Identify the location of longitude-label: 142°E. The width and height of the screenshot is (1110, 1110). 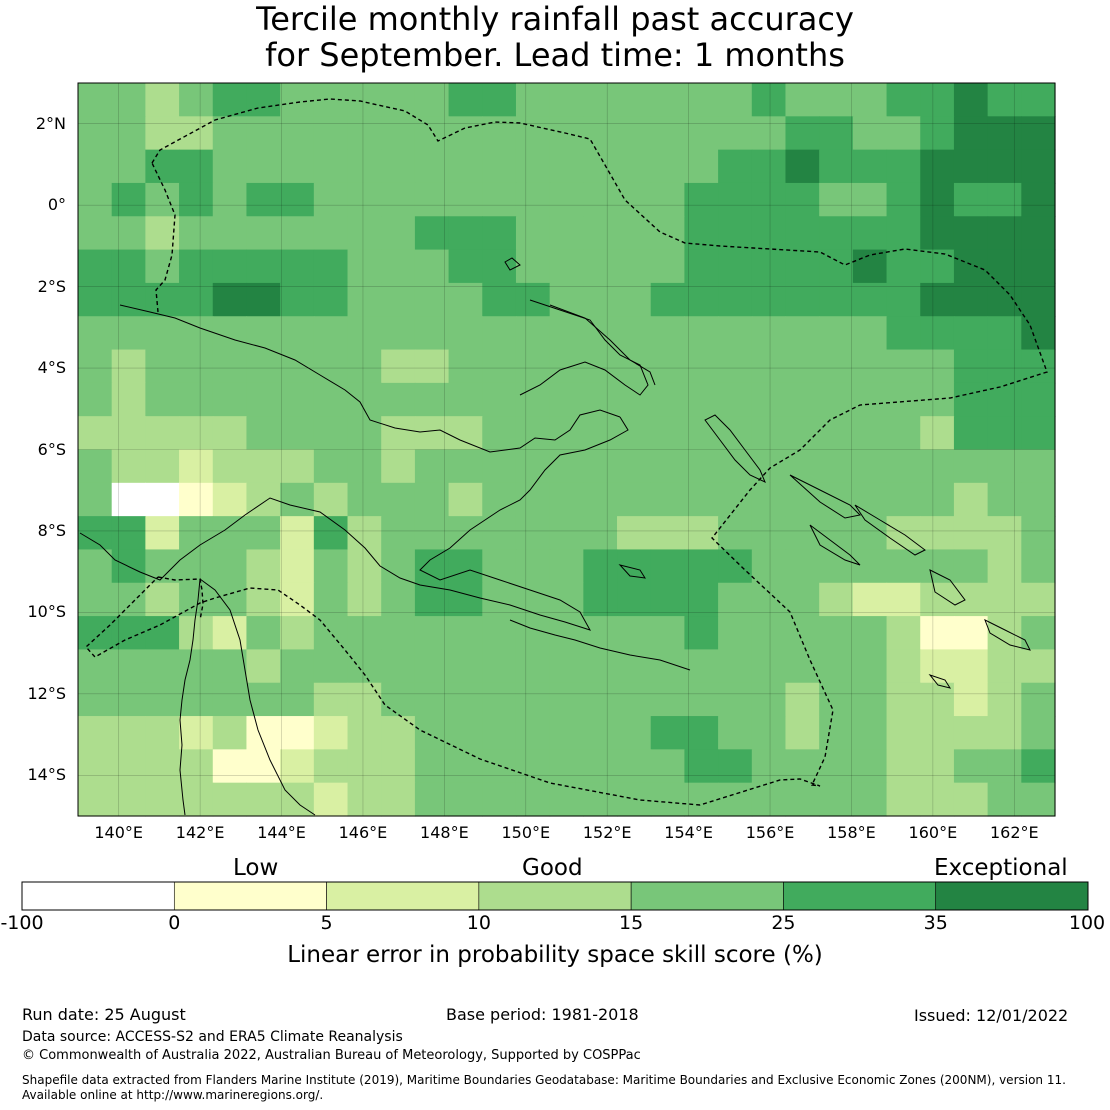
(200, 832).